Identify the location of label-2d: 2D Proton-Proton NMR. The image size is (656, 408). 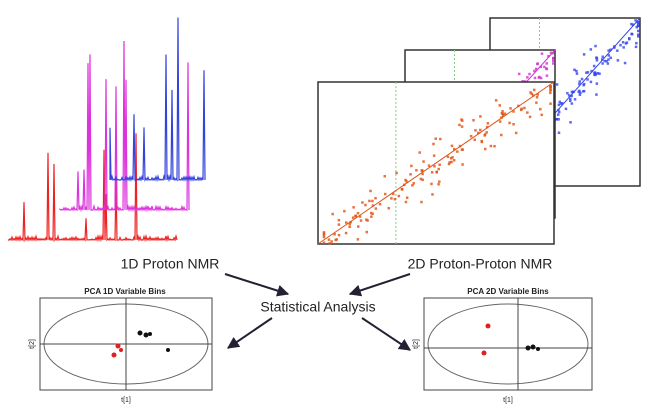
(480, 264).